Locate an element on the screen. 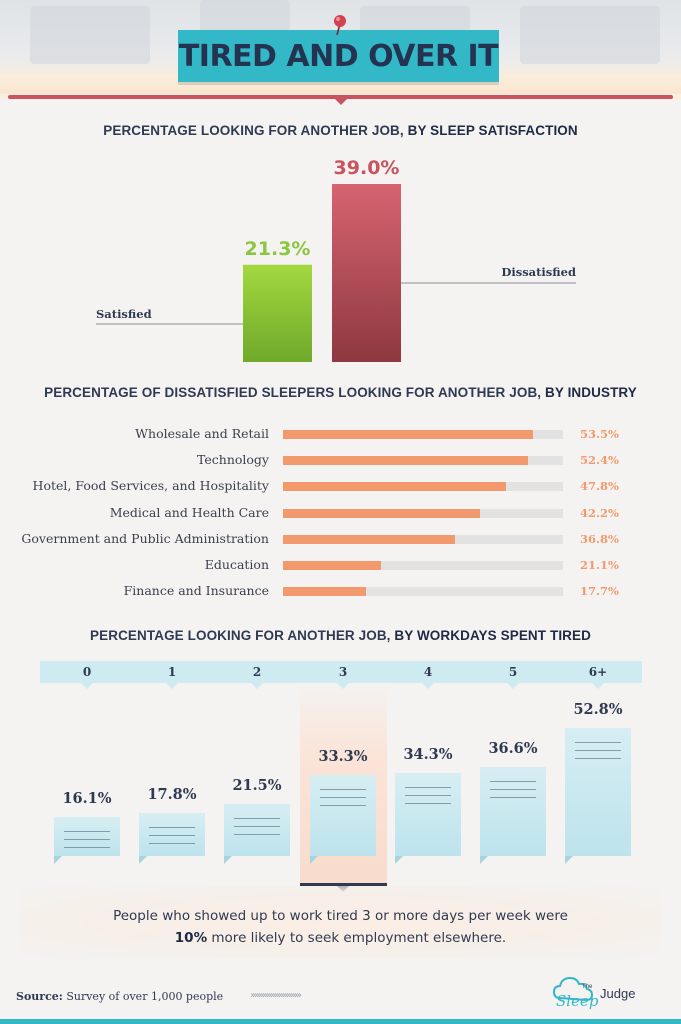 The image size is (681, 1024). workday-tick-label: 6+ is located at coordinates (598, 672).